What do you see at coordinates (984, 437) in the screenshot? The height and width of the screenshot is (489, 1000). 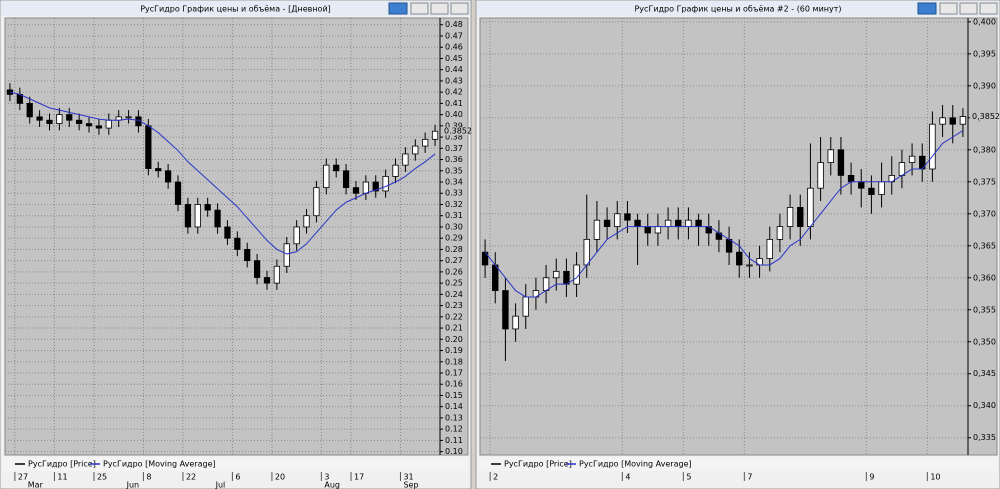 I see `y-tick-label: 0,335` at bounding box center [984, 437].